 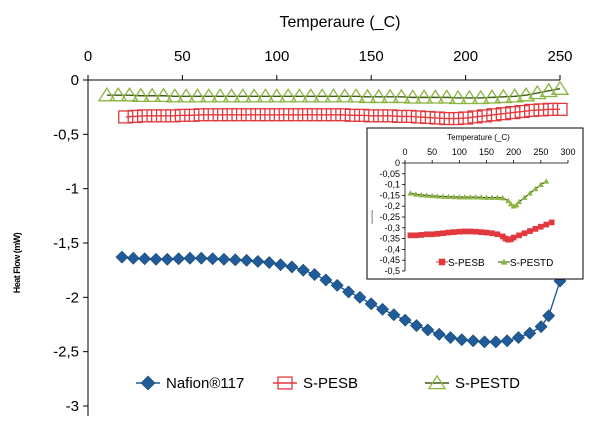 What do you see at coordinates (389, 195) in the screenshot?
I see `inset-y-tick-label: -0,15` at bounding box center [389, 195].